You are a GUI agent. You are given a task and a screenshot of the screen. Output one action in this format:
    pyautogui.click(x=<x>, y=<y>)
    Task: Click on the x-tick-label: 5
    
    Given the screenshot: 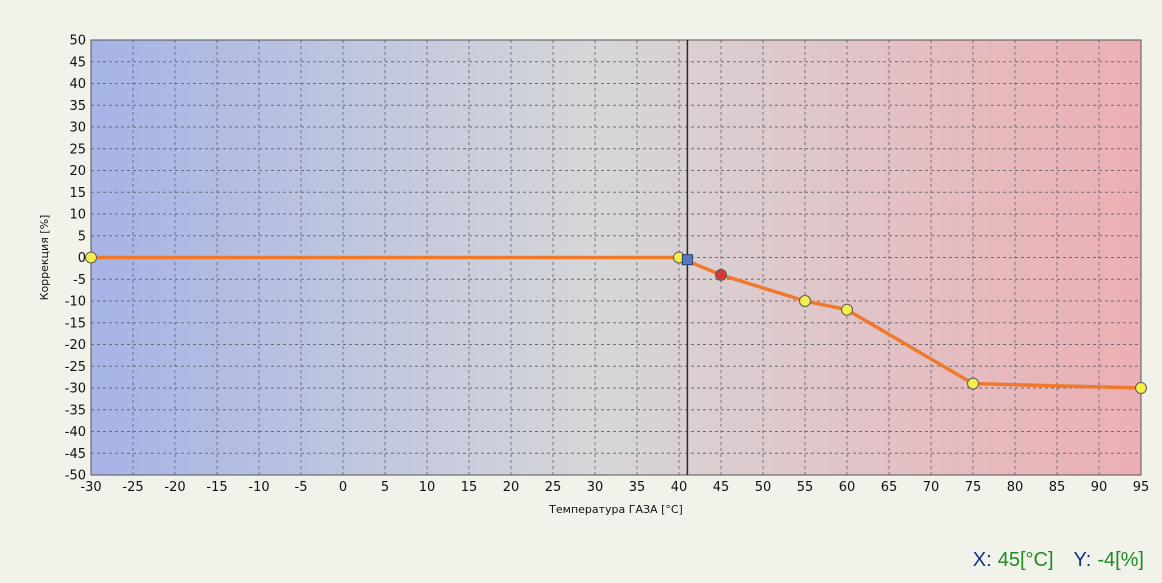 What is the action you would take?
    pyautogui.click(x=385, y=487)
    